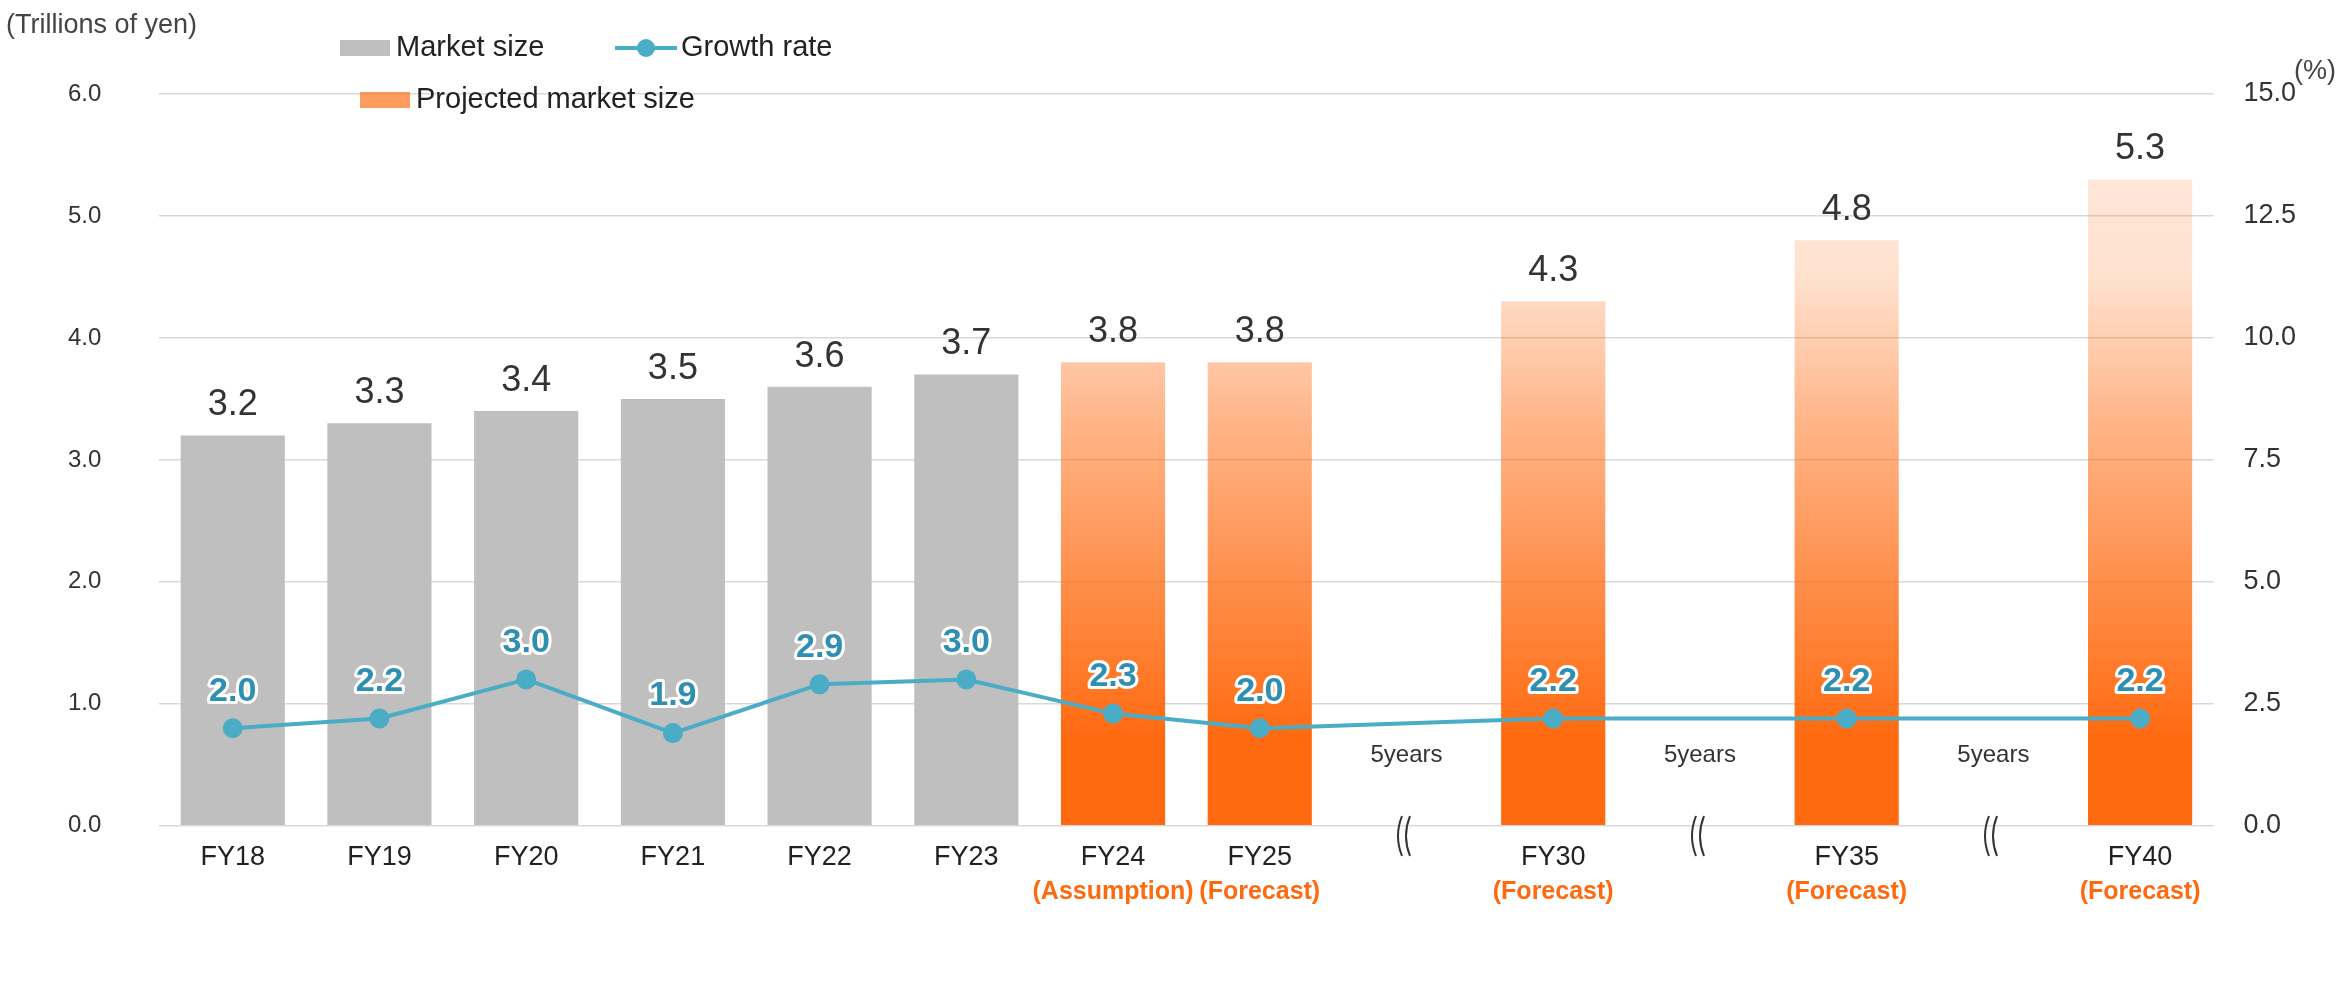  What do you see at coordinates (1846, 208) in the screenshot?
I see `data-label: 4.8` at bounding box center [1846, 208].